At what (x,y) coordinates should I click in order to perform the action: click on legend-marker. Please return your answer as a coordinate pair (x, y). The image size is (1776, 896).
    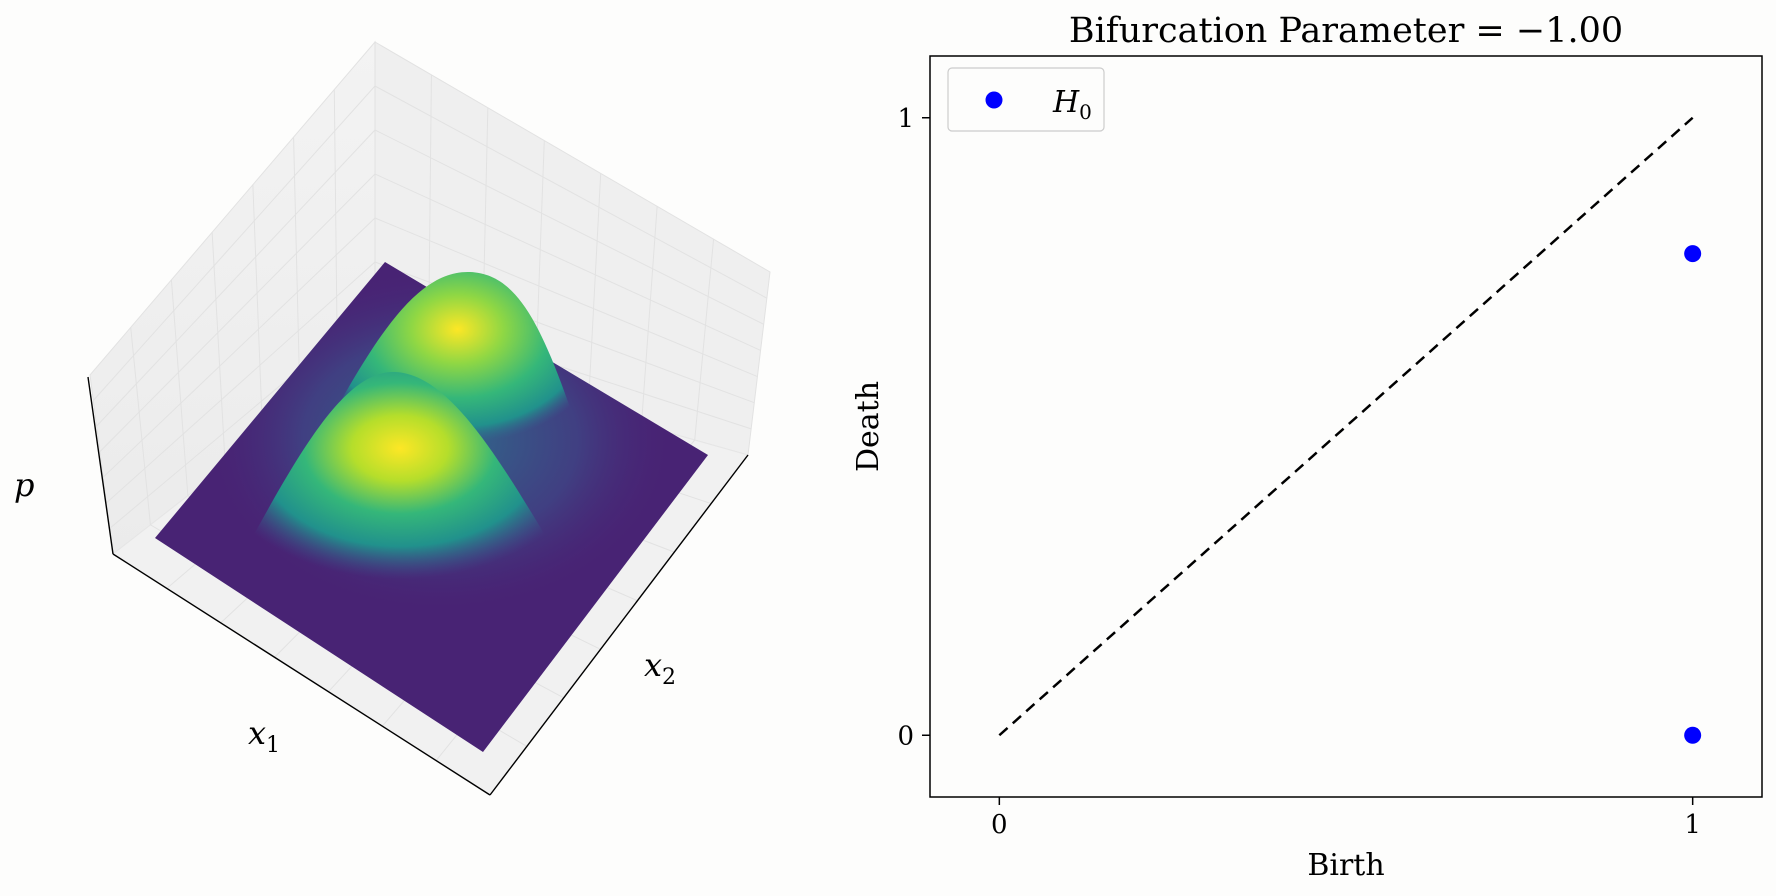
    Looking at the image, I should click on (994, 100).